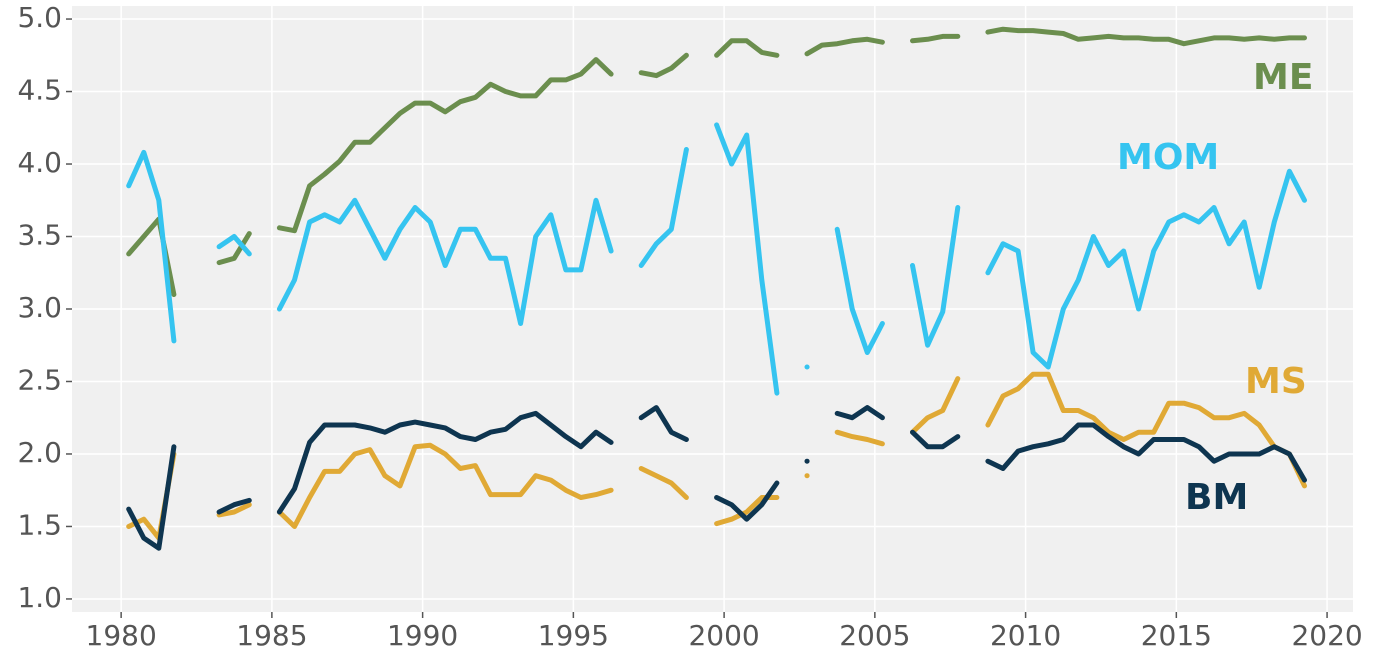  I want to click on y-tick-label: 1.5, so click(39, 524).